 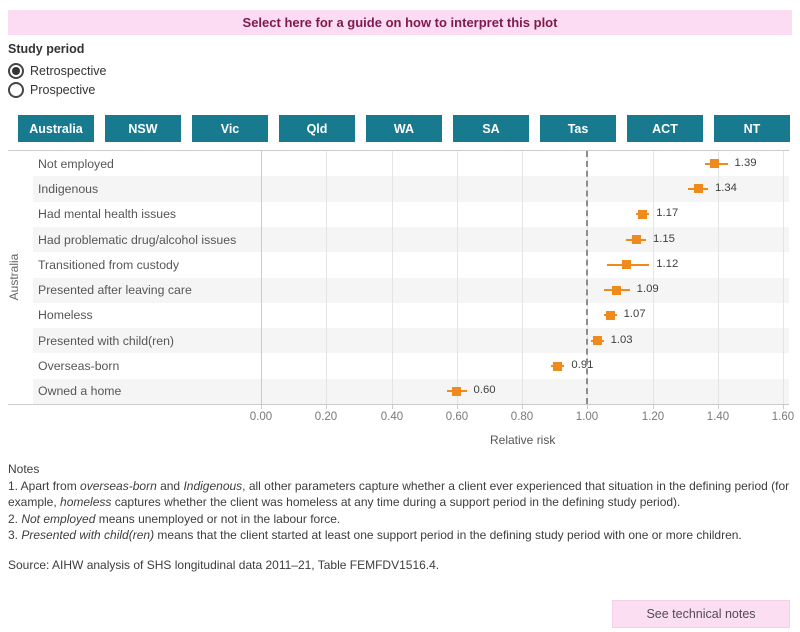 What do you see at coordinates (745, 162) in the screenshot?
I see `value-label: 1.39` at bounding box center [745, 162].